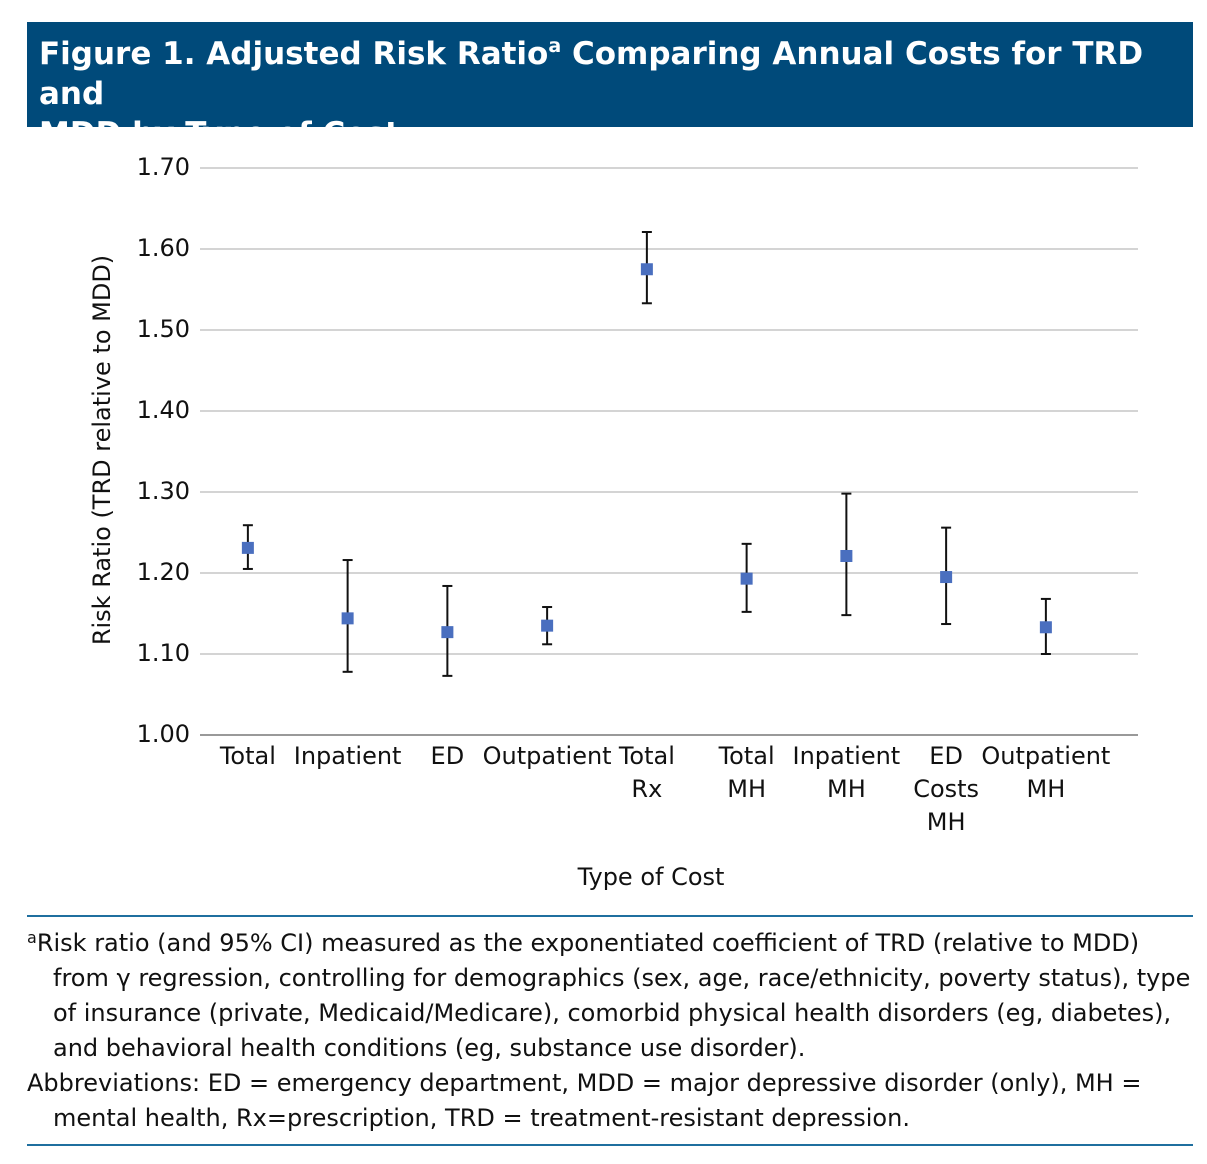  Describe the element at coordinates (163, 248) in the screenshot. I see `y-tick-label: 1.60` at that location.